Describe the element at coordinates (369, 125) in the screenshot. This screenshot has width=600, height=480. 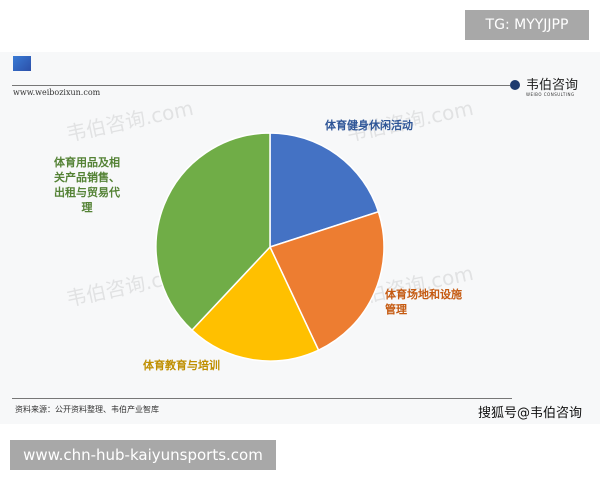
I see `slice-label: 体育健身休闲活动` at that location.